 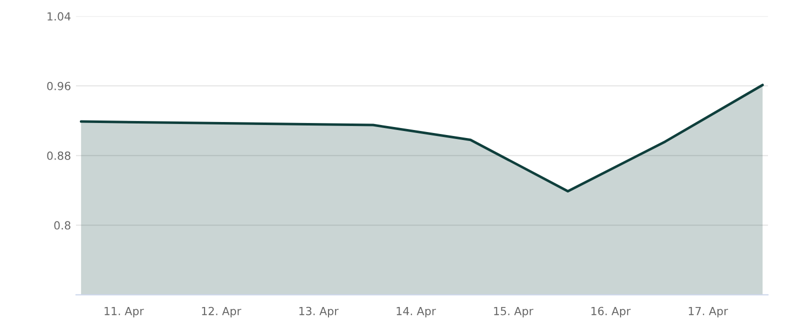 What do you see at coordinates (416, 312) in the screenshot?
I see `x-tick-label: 14. Apr` at bounding box center [416, 312].